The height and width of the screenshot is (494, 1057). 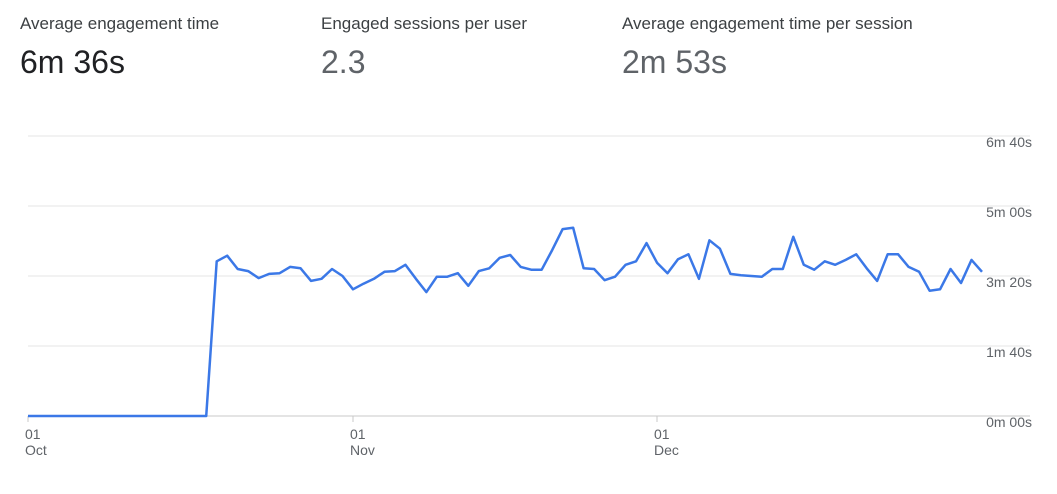 I want to click on metric-label: Average engagement time, so click(x=120, y=23).